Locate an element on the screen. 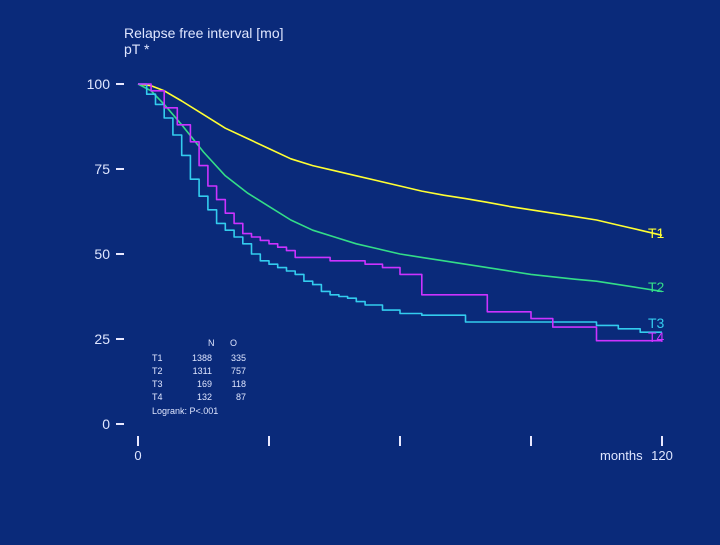  y-tick-label: 75 is located at coordinates (102, 169).